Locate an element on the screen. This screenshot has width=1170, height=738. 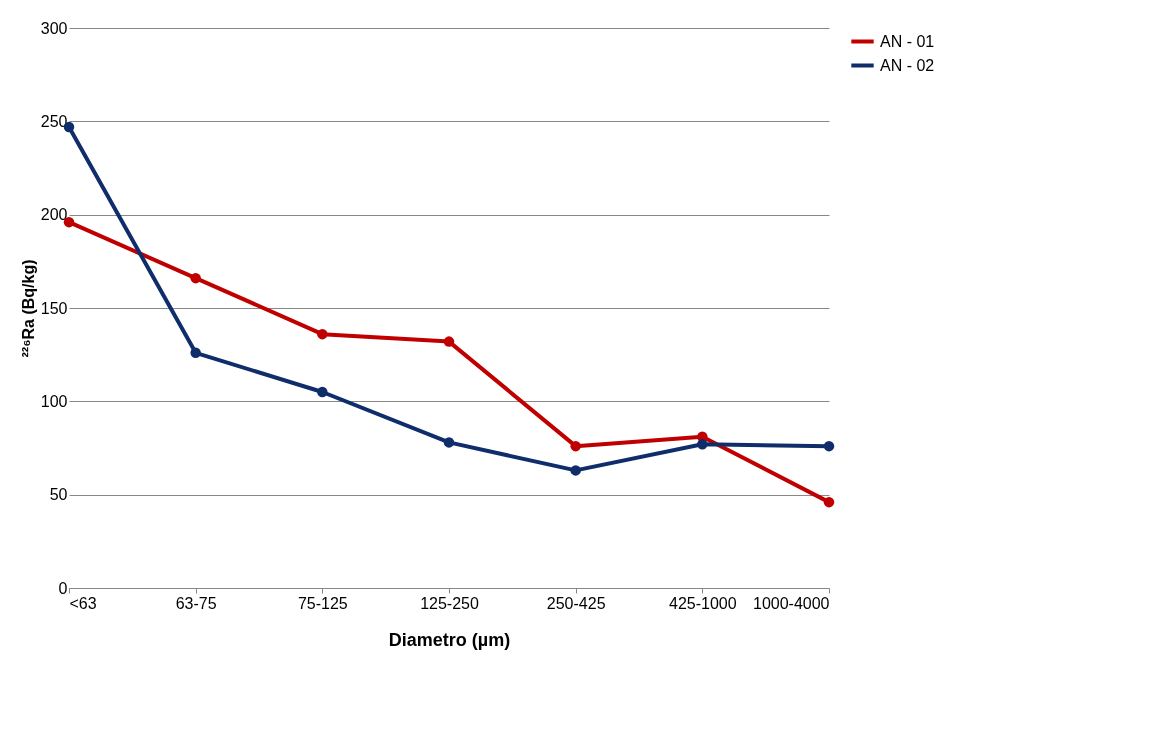
legend-label: AN - 02 is located at coordinates (907, 65).